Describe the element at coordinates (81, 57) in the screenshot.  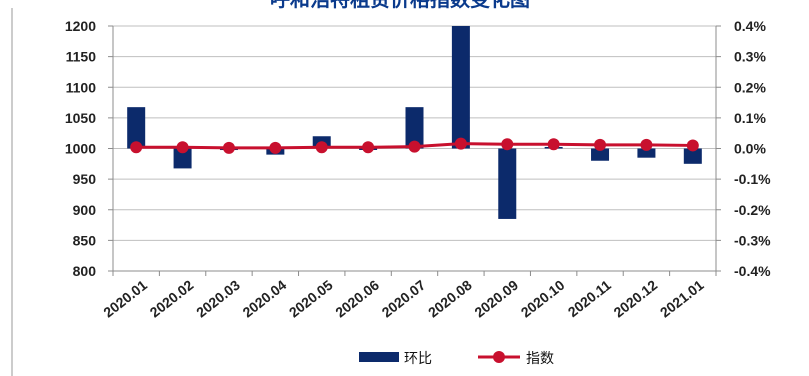
I see `left-tick-label: 1150` at that location.